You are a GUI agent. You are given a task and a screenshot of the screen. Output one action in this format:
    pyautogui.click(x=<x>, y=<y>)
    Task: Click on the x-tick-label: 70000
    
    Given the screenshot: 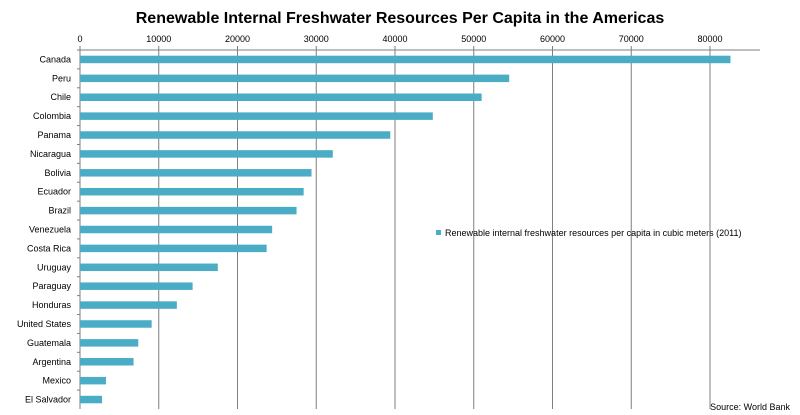 What is the action you would take?
    pyautogui.click(x=631, y=39)
    